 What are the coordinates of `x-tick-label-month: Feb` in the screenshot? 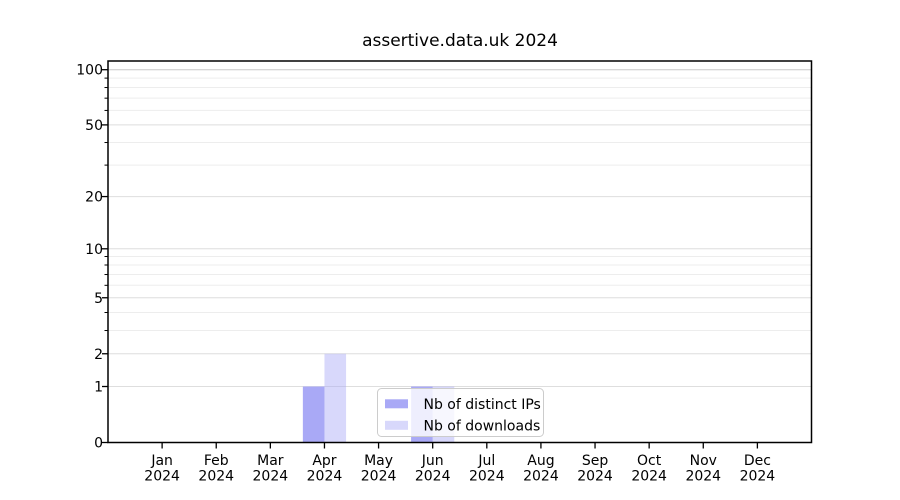 It's located at (216, 461).